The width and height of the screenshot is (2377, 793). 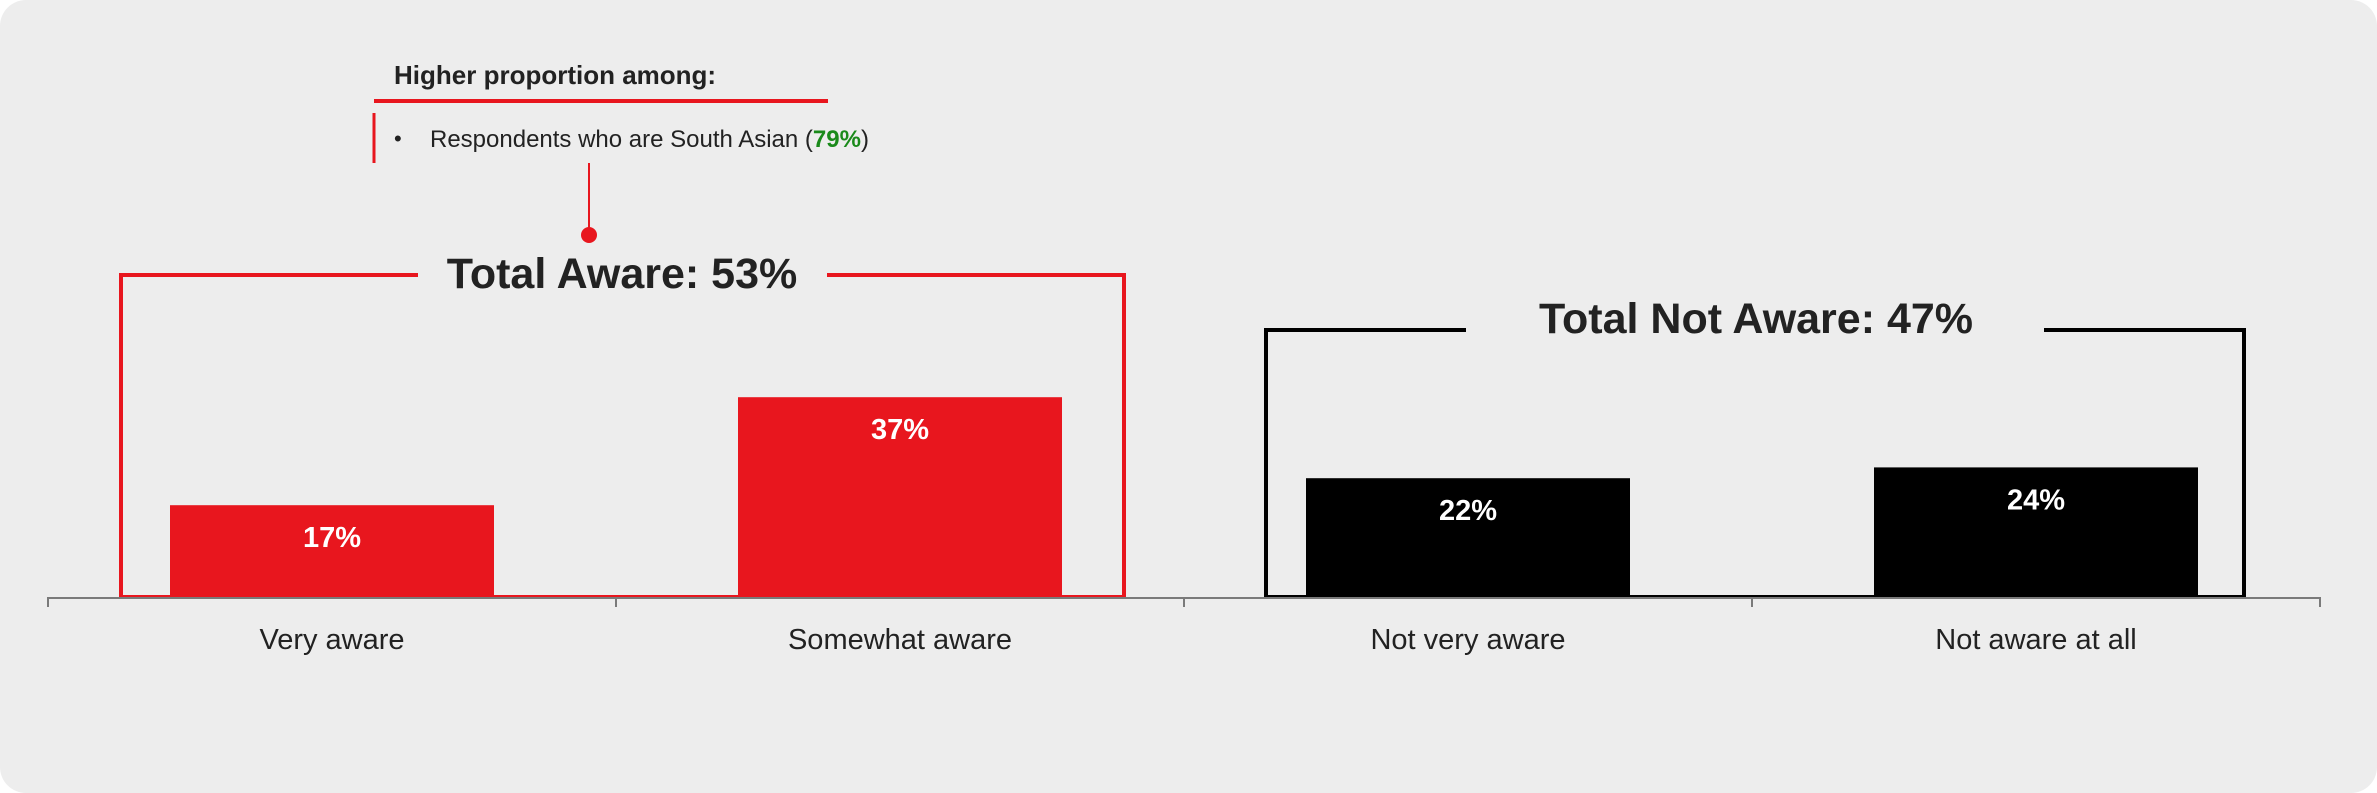 What do you see at coordinates (2036, 532) in the screenshot?
I see `bar-not-aware-at-all` at bounding box center [2036, 532].